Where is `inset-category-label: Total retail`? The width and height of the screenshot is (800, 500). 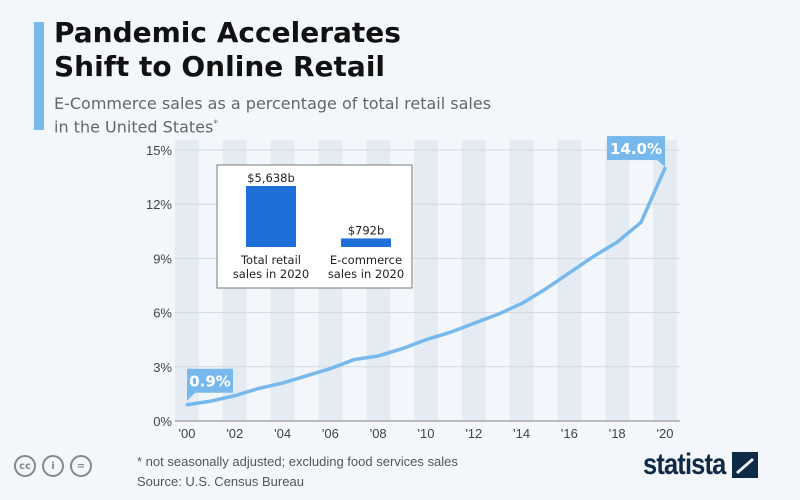
inset-category-label: Total retail is located at coordinates (270, 260).